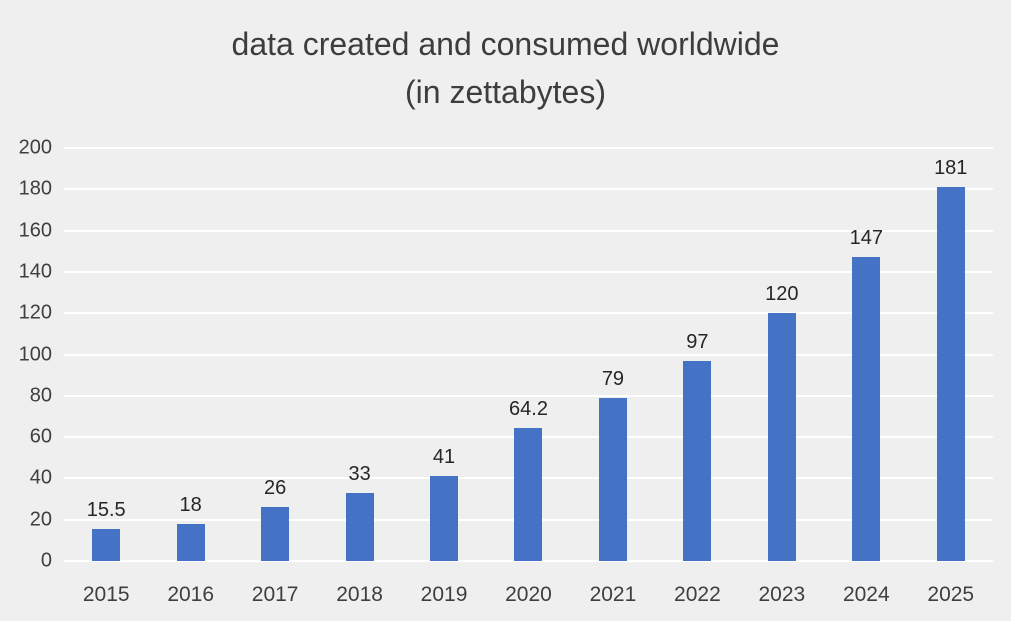 The image size is (1011, 621). Describe the element at coordinates (951, 168) in the screenshot. I see `bar-value-label: 181` at that location.